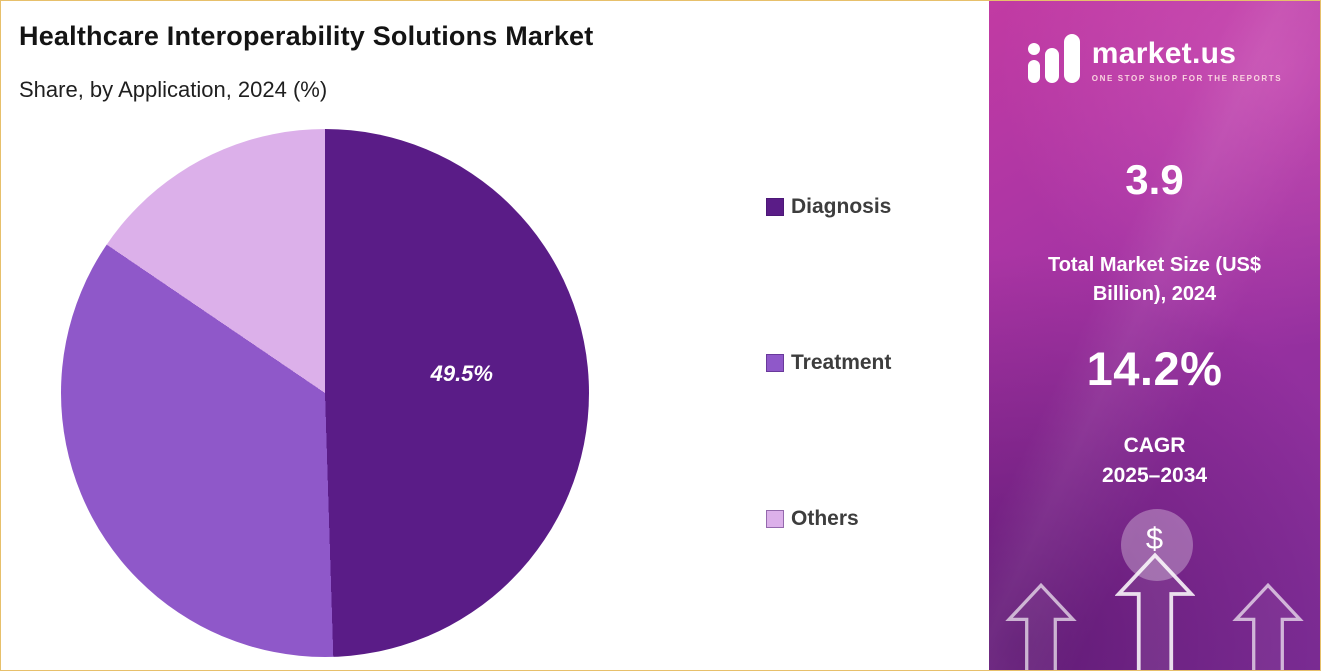  Describe the element at coordinates (1154, 538) in the screenshot. I see `dollar-icon: $` at that location.